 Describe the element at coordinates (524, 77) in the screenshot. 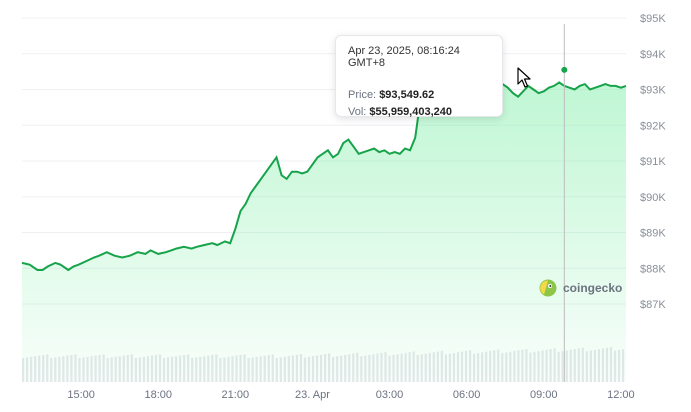

I see `mouse-pointer-icon` at that location.